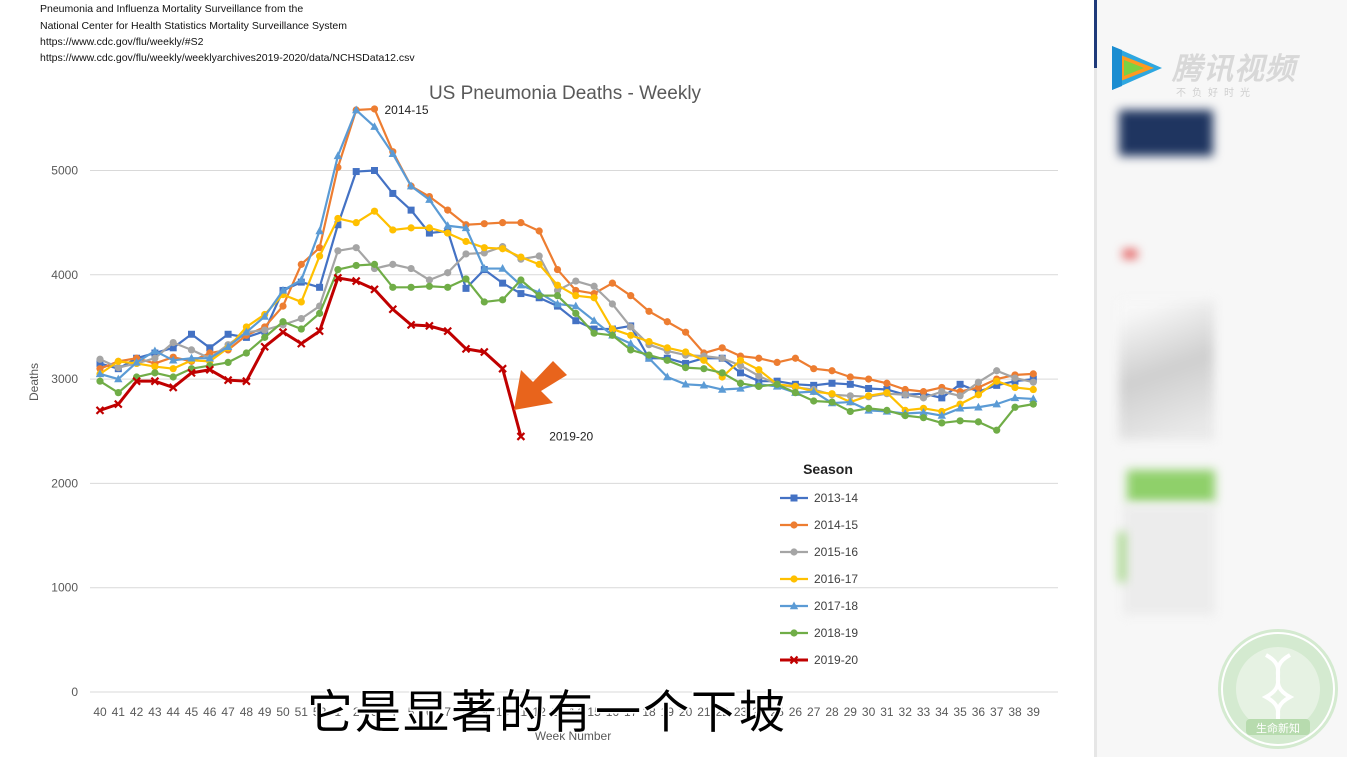 This screenshot has width=1347, height=757. What do you see at coordinates (836, 660) in the screenshot?
I see `legend-label: 2019-20` at bounding box center [836, 660].